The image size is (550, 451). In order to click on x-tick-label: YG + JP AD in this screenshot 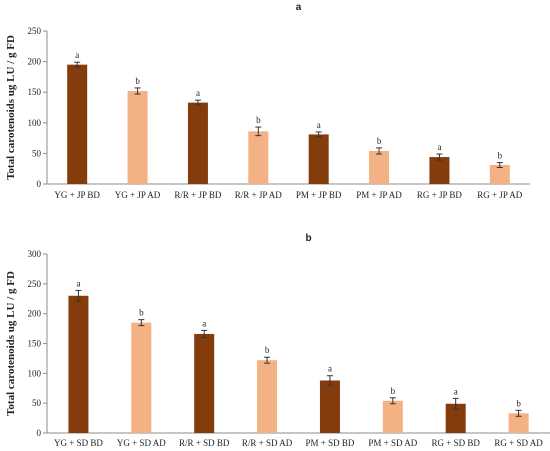, I will do `click(138, 195)`.